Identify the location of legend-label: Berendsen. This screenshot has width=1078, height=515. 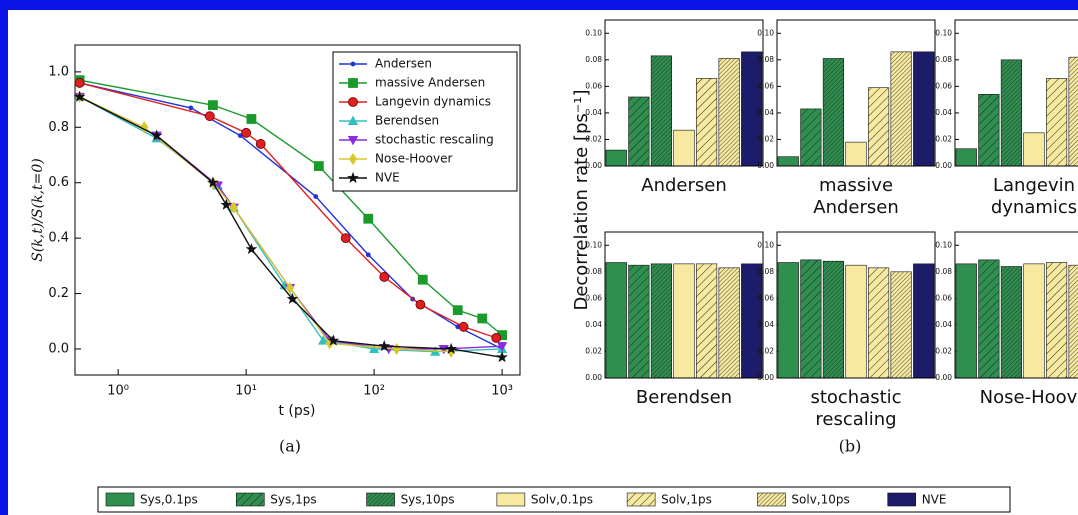
(407, 121).